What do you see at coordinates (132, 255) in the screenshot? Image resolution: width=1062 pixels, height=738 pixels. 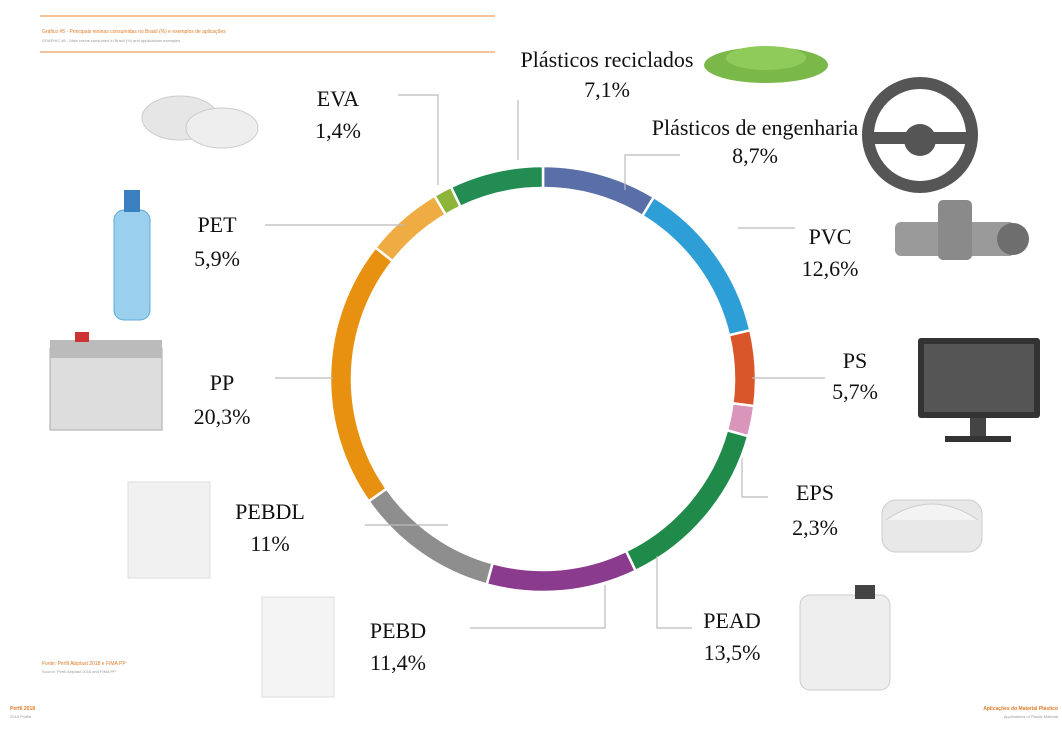 I see `bottle-image` at bounding box center [132, 255].